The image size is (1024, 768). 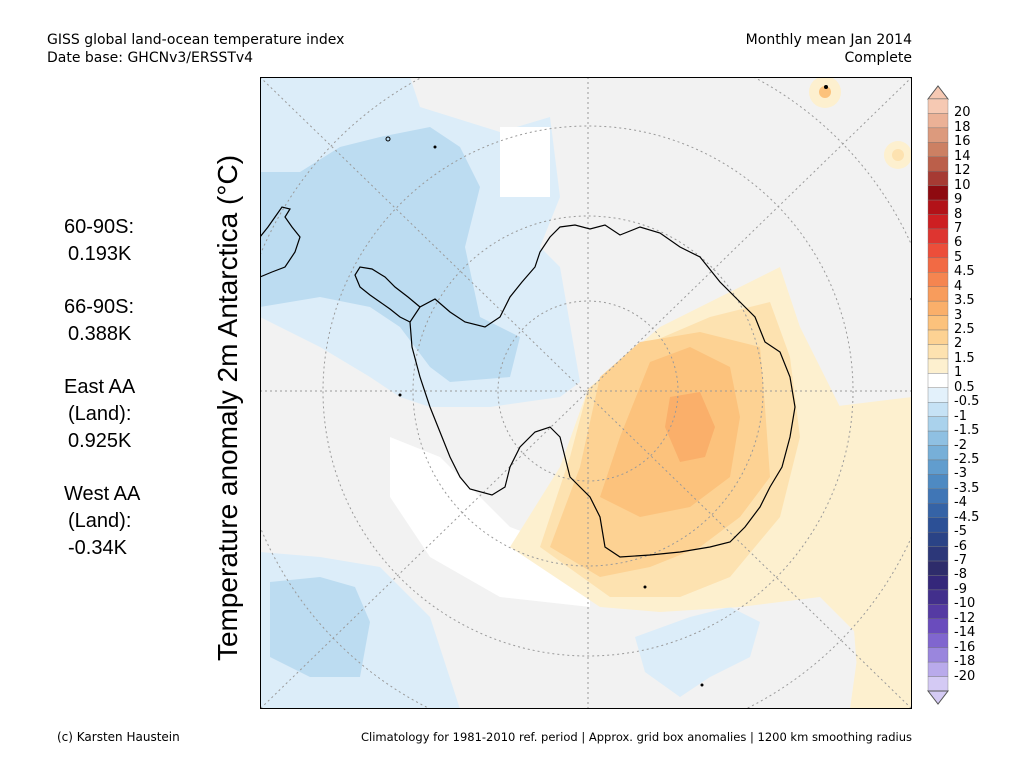 I want to click on legend-tick-label: 1, so click(x=958, y=373).